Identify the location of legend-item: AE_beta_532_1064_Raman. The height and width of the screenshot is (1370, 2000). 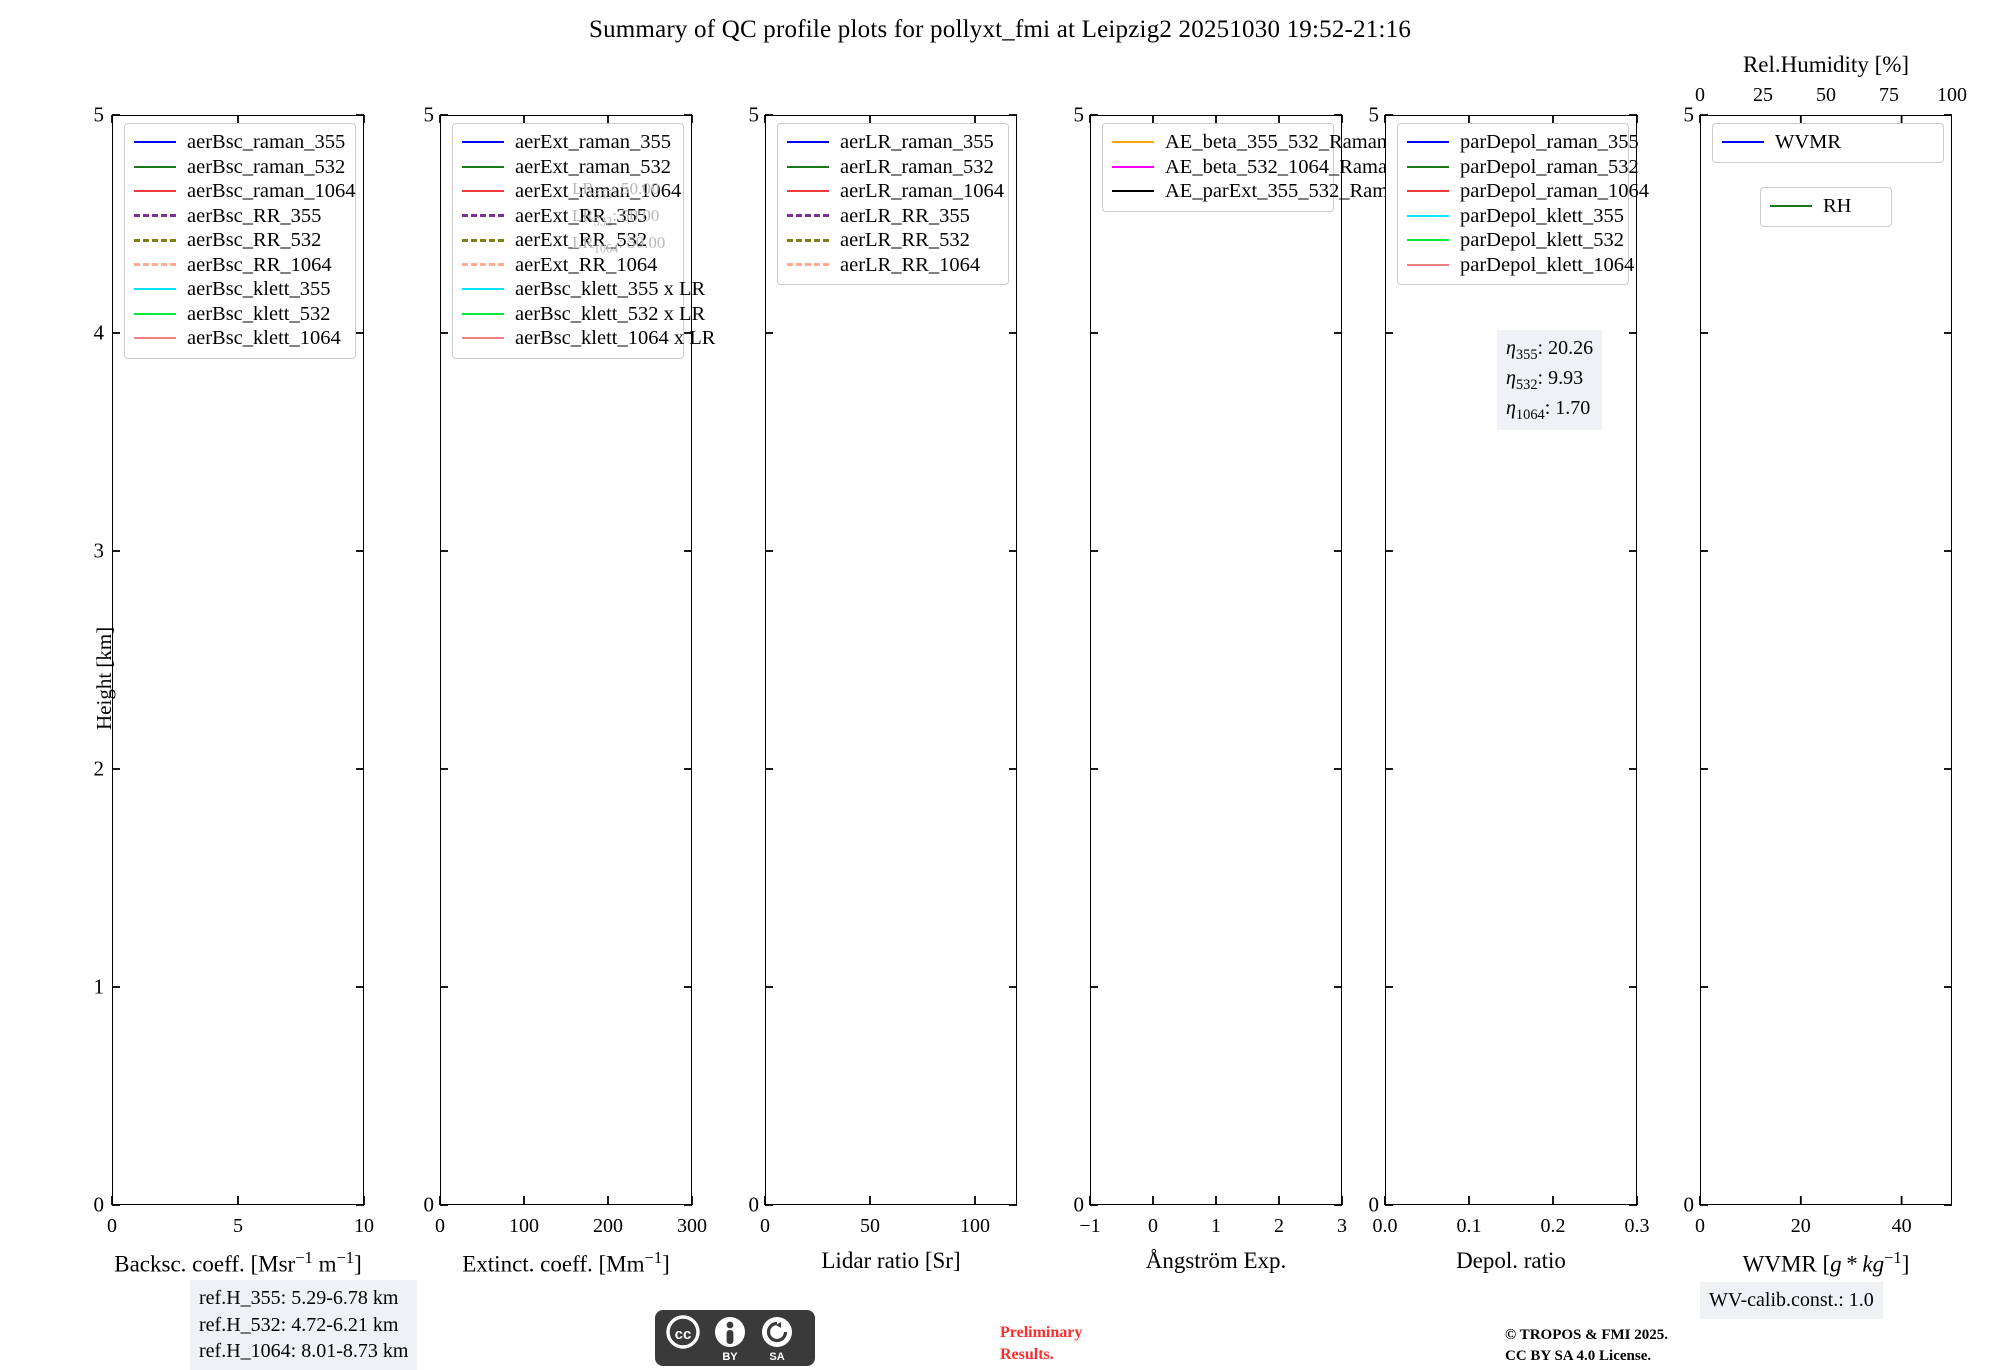
(1254, 167).